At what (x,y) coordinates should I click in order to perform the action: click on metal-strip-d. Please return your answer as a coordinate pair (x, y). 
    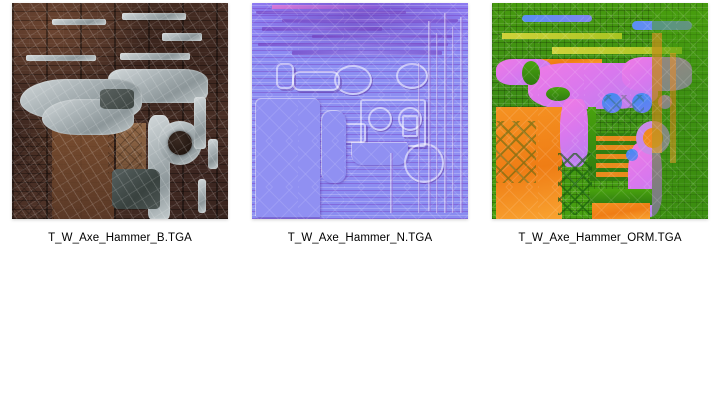
    Looking at the image, I should click on (155, 56).